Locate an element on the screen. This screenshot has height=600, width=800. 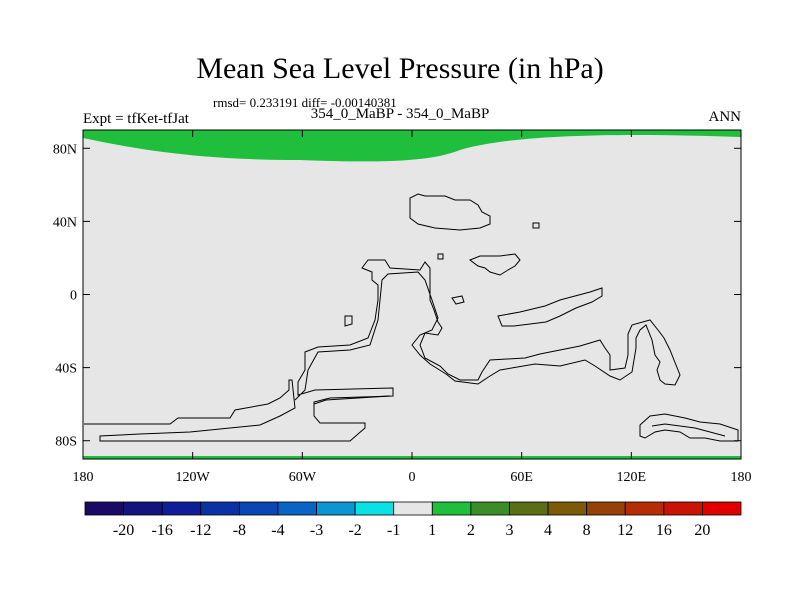
x-tick-label: 0 is located at coordinates (412, 477).